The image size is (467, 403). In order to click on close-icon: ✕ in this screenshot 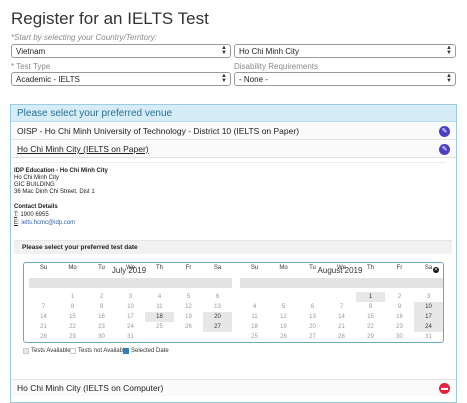, I will do `click(436, 270)`.